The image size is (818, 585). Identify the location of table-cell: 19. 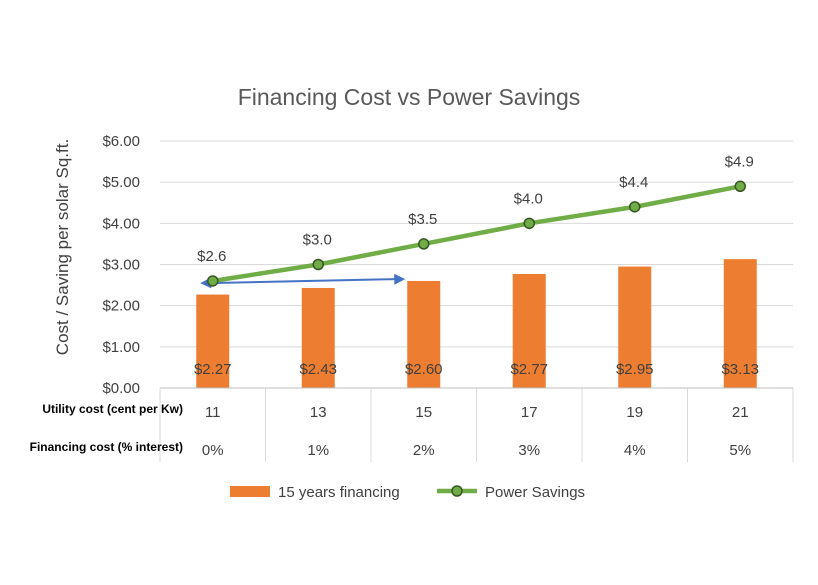
(634, 412).